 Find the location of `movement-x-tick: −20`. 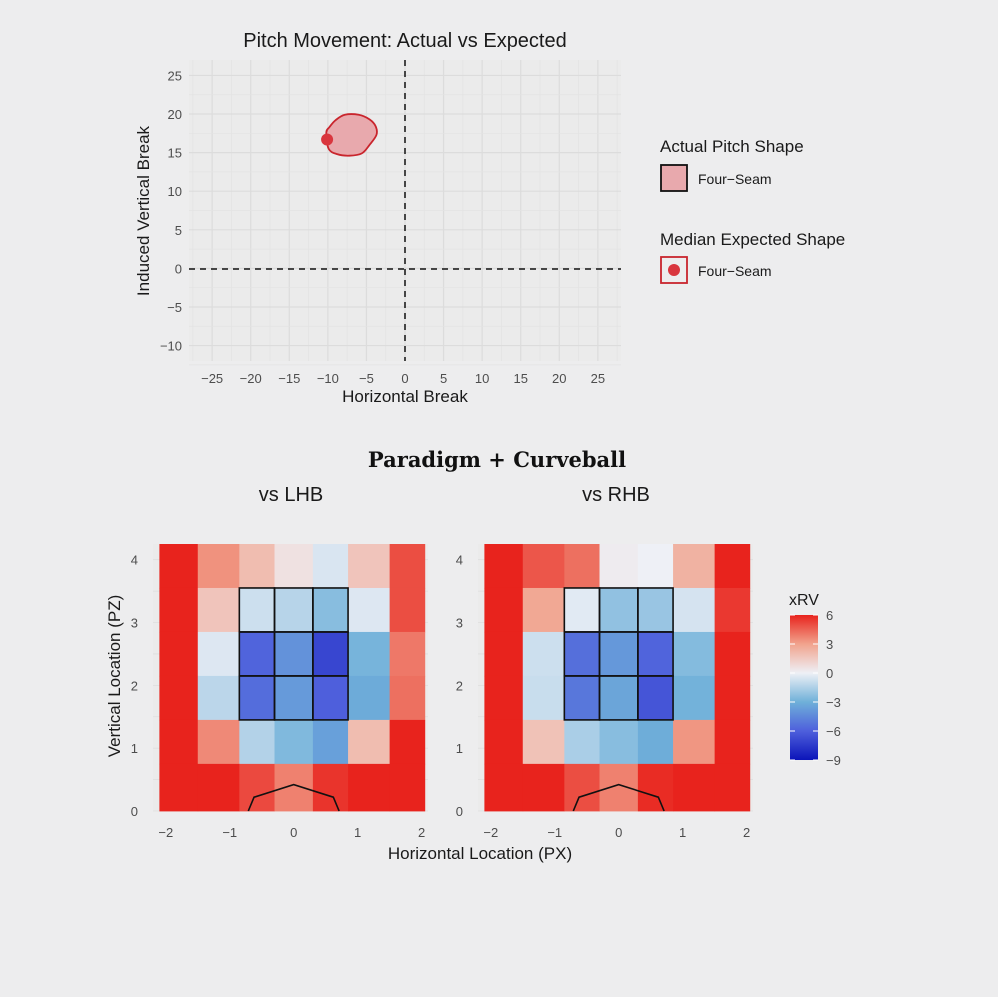

movement-x-tick: −20 is located at coordinates (251, 378).